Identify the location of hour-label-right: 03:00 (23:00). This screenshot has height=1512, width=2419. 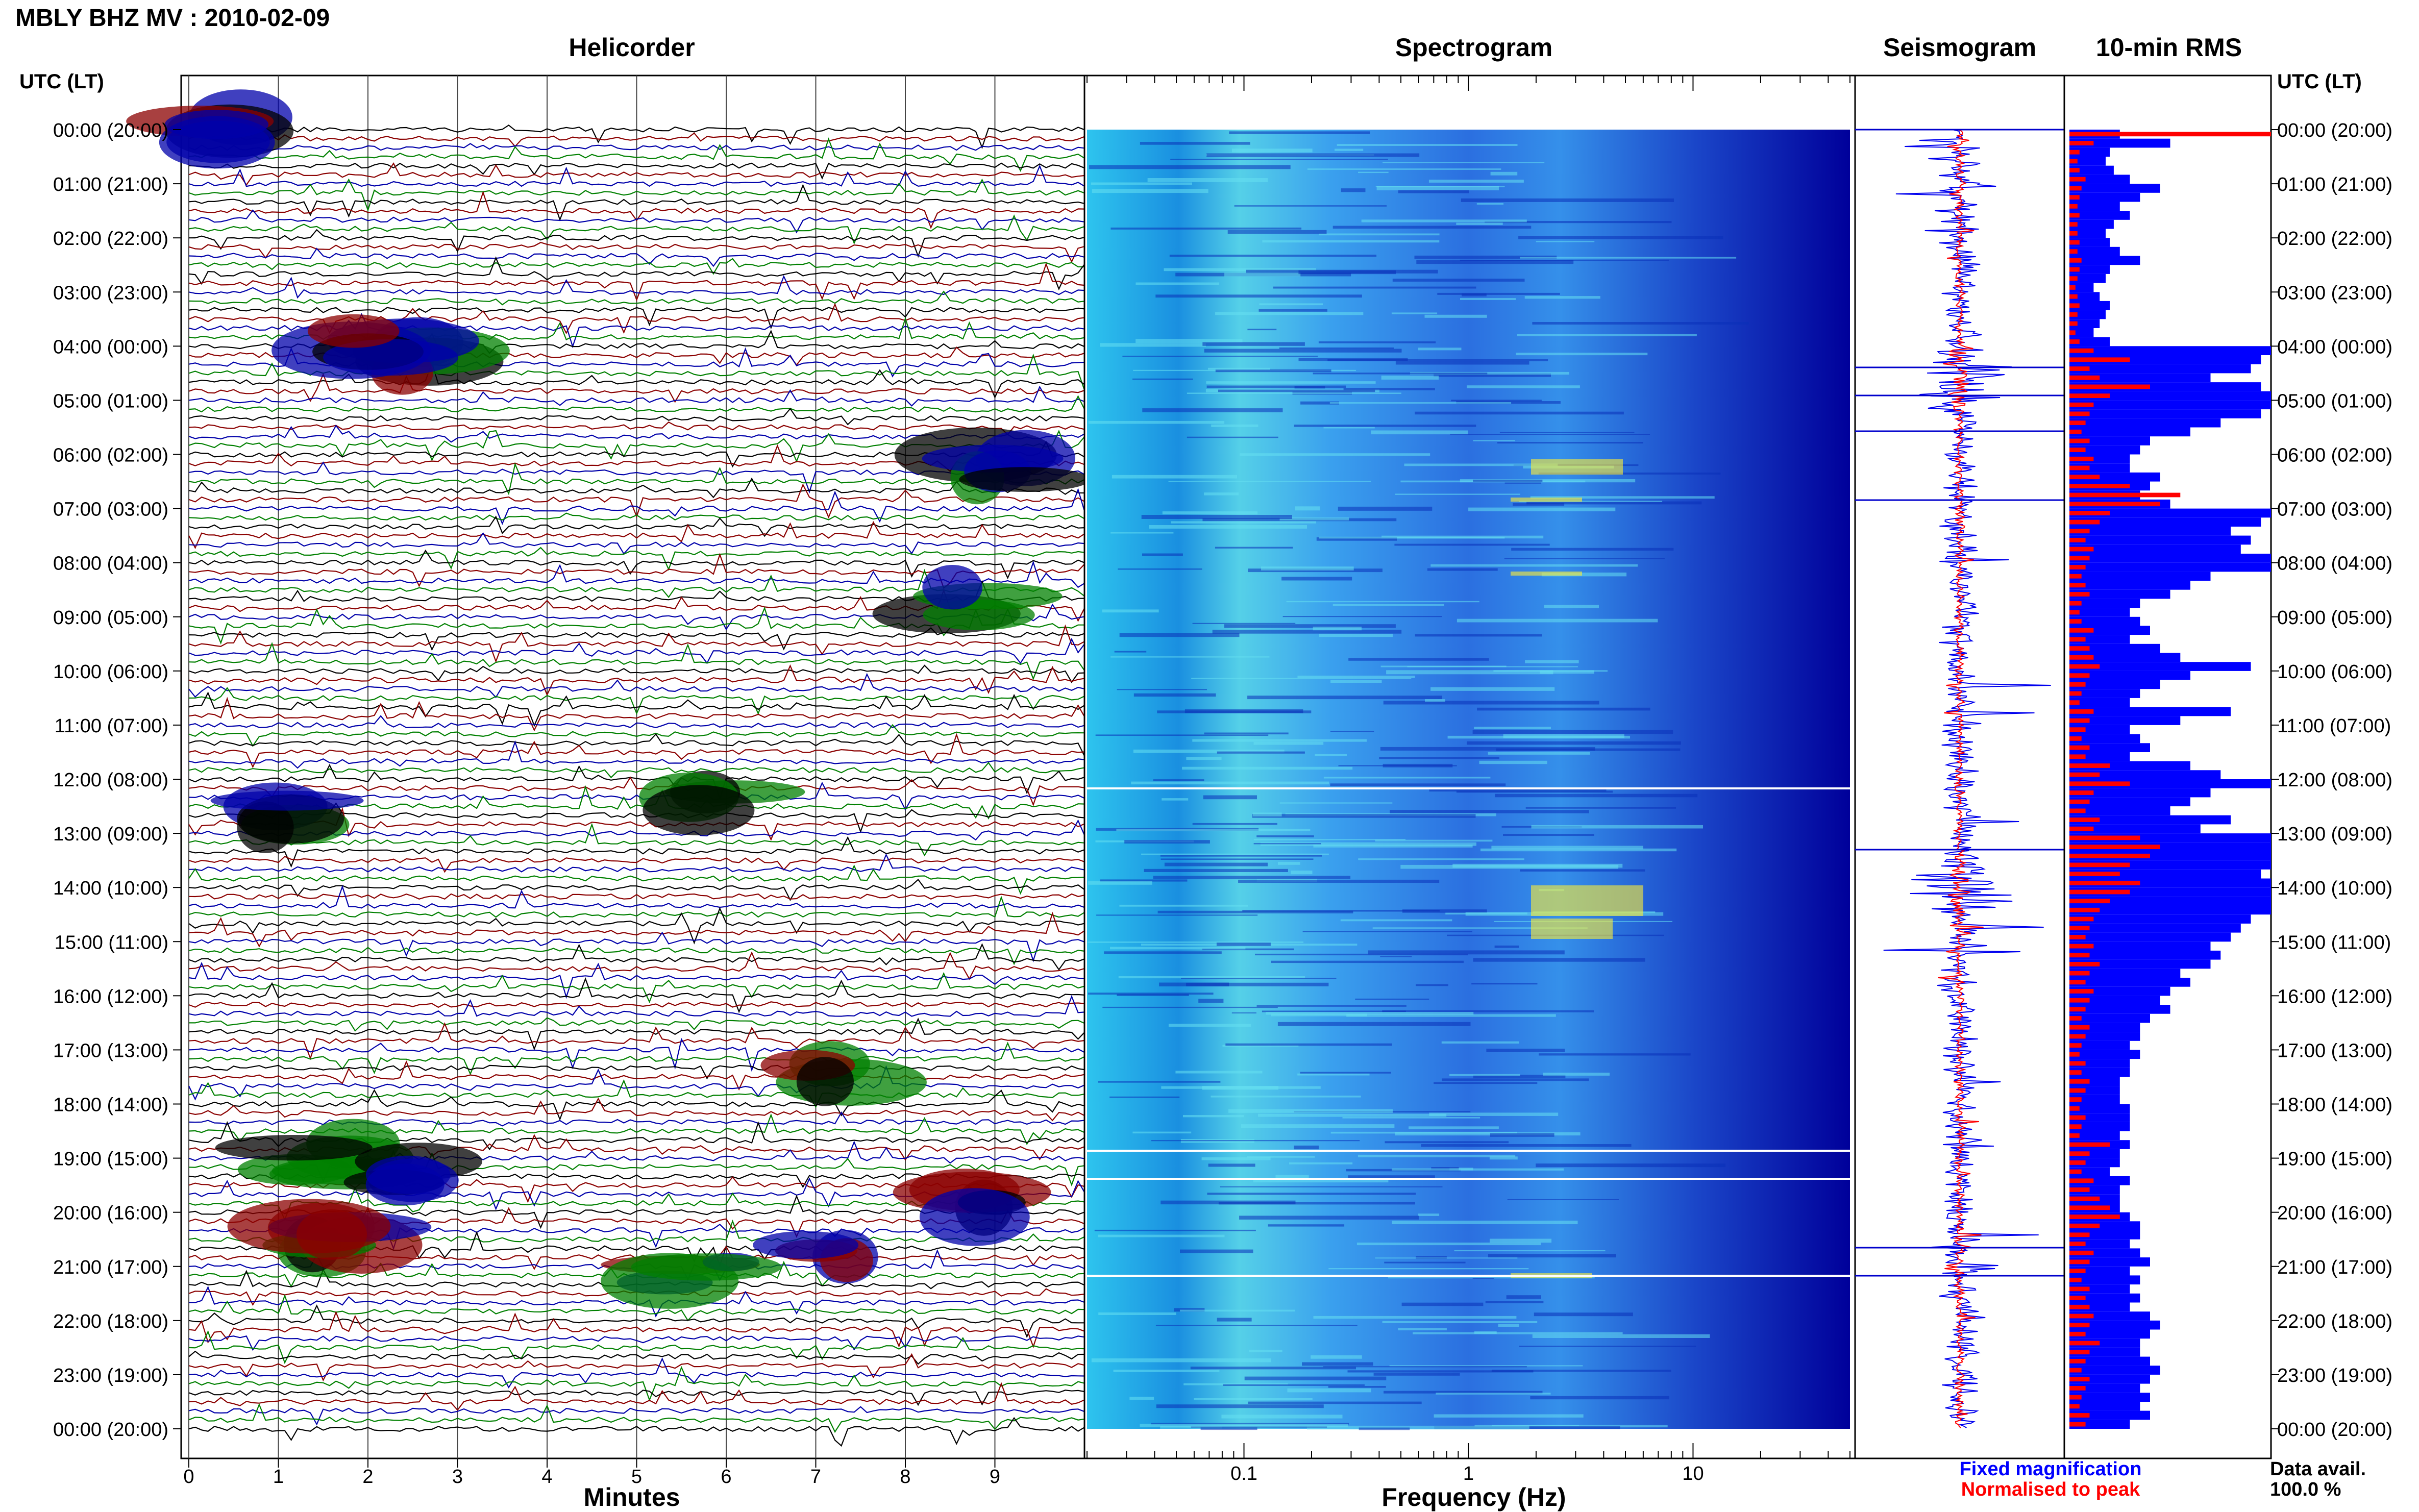
(2334, 293).